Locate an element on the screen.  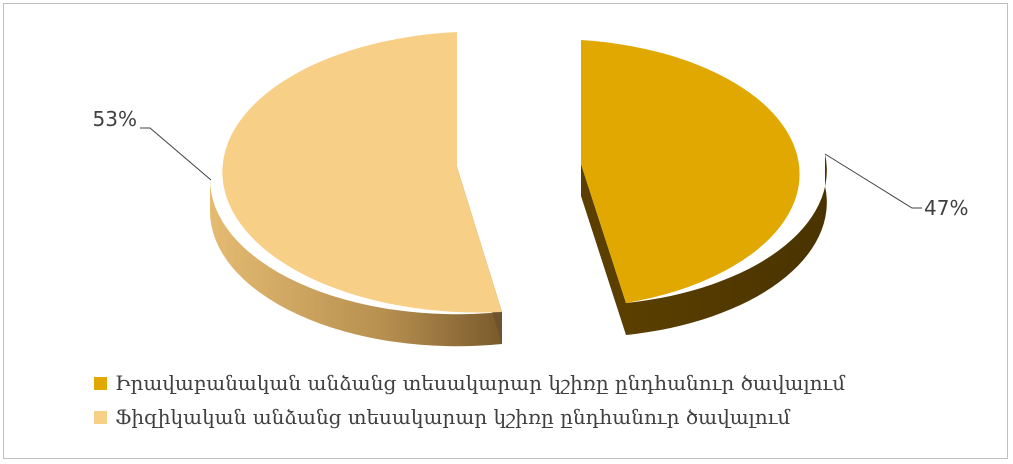
data-label-0: 47% is located at coordinates (946, 208).